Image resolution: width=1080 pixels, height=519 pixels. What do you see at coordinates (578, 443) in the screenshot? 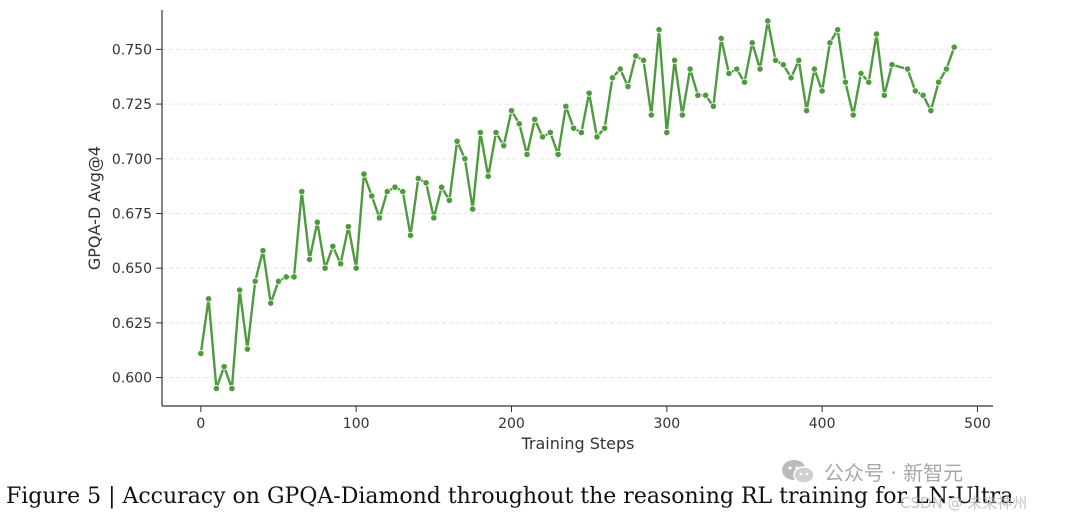
I see `x-axis-label: Training Steps` at bounding box center [578, 443].